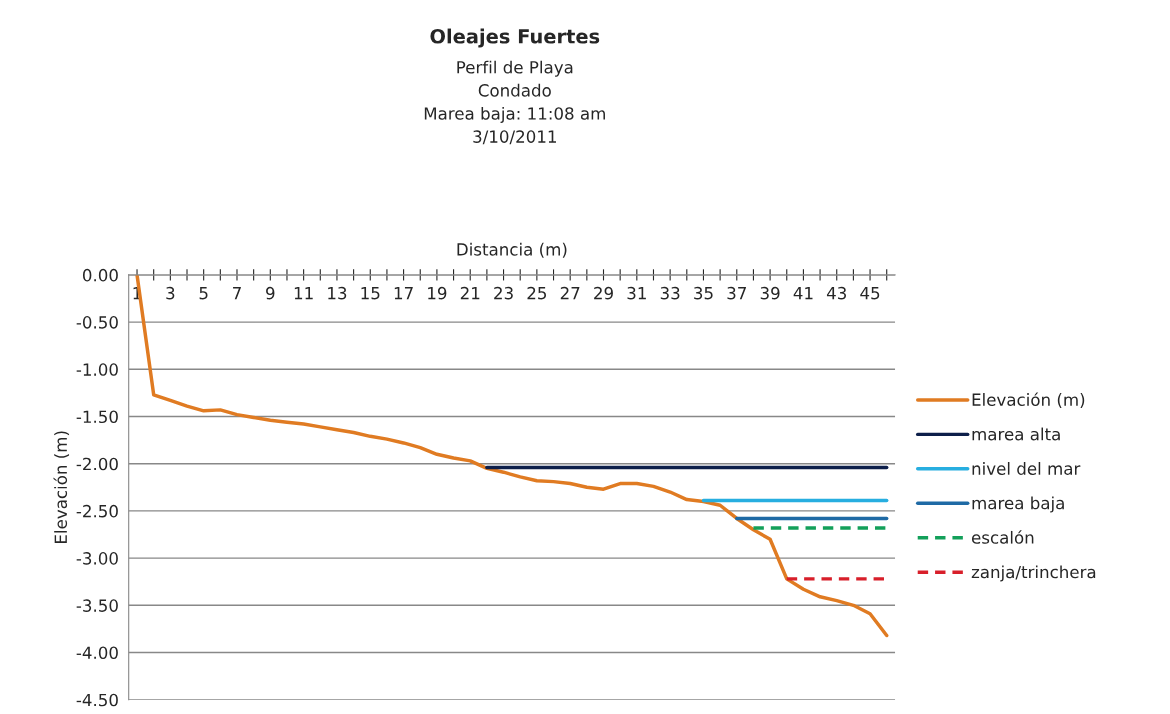  Describe the element at coordinates (337, 293) in the screenshot. I see `x-tick-label: 13` at that location.